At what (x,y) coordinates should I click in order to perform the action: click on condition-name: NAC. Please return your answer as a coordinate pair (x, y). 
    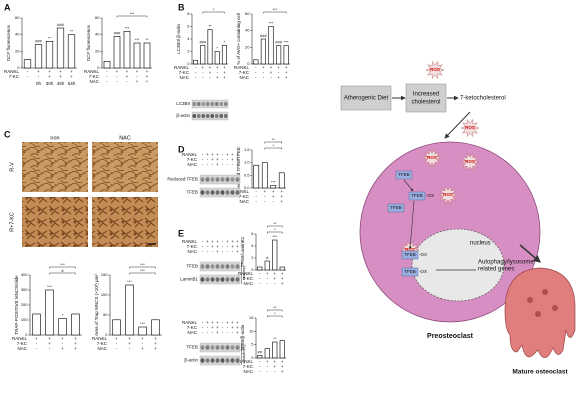
    Looking at the image, I should click on (192, 251).